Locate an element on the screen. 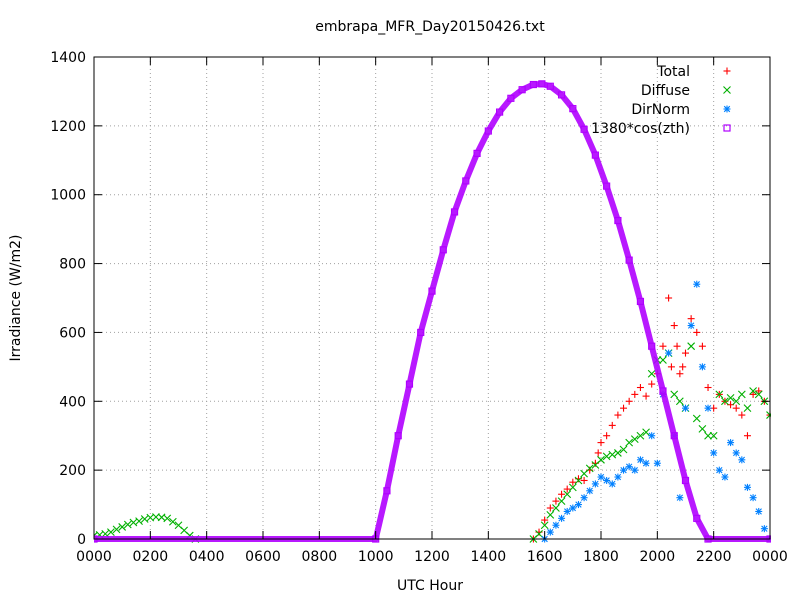  y-tick-label: 0 is located at coordinates (81, 540).